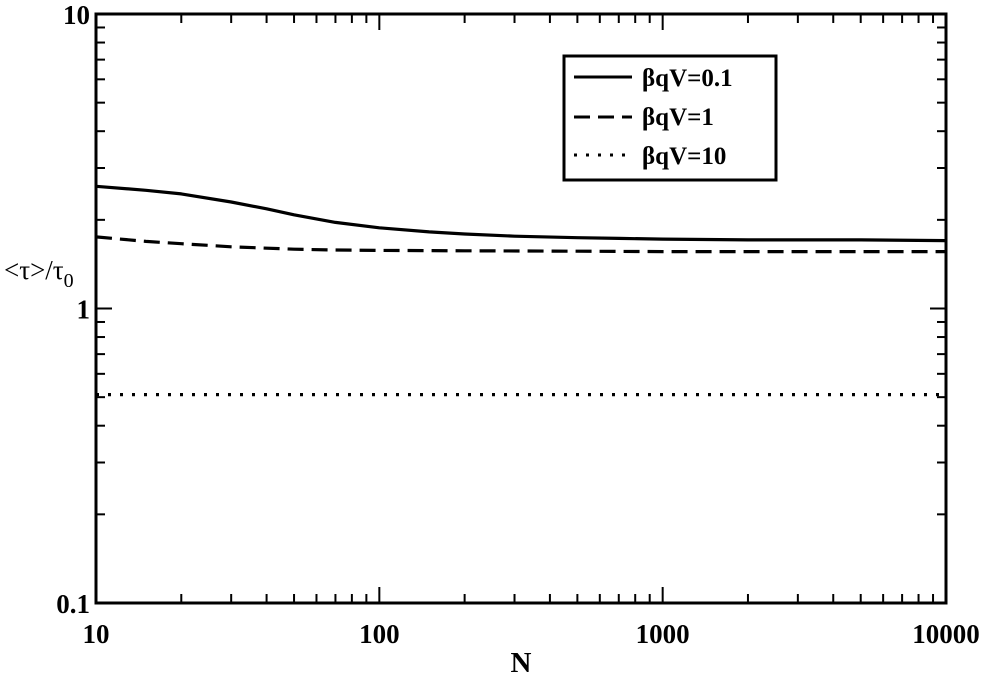 Image resolution: width=993 pixels, height=678 pixels. What do you see at coordinates (69, 281) in the screenshot?
I see `y-axis-label-subscript: 0` at bounding box center [69, 281].